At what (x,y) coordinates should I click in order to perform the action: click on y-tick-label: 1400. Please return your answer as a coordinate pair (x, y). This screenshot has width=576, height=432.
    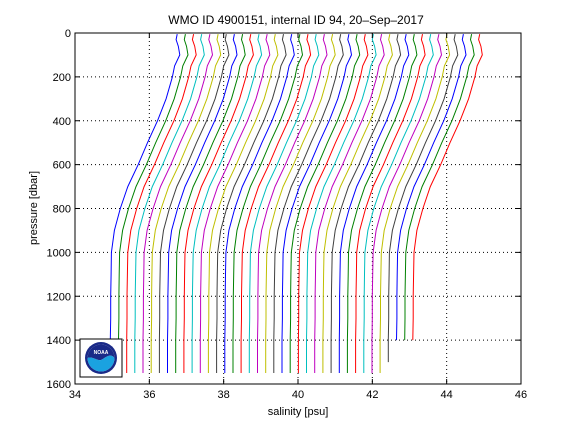
    Looking at the image, I should click on (59, 341).